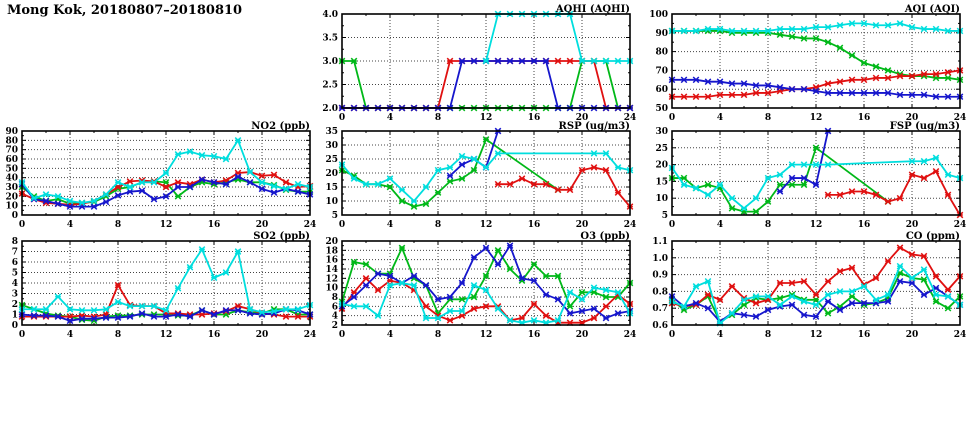 Image resolution: width=975 pixels, height=447 pixels. Describe the element at coordinates (660, 326) in the screenshot. I see `y-tick-label: 0.6` at that location.